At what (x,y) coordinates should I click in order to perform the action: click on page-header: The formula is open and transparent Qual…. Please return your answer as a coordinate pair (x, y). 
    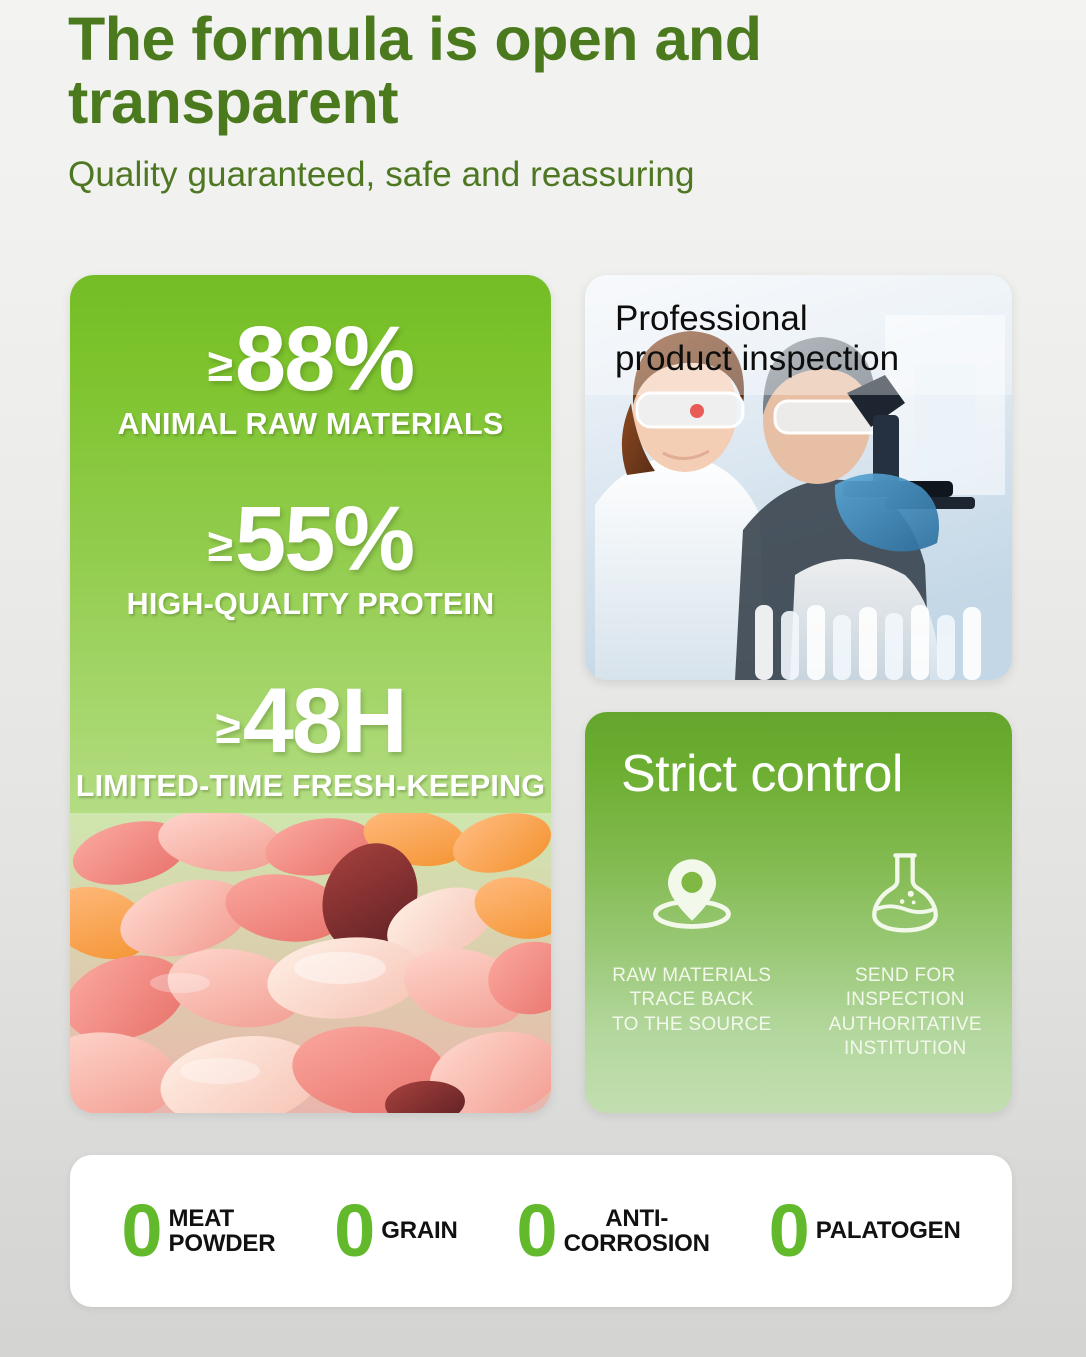
    Looking at the image, I should click on (518, 100).